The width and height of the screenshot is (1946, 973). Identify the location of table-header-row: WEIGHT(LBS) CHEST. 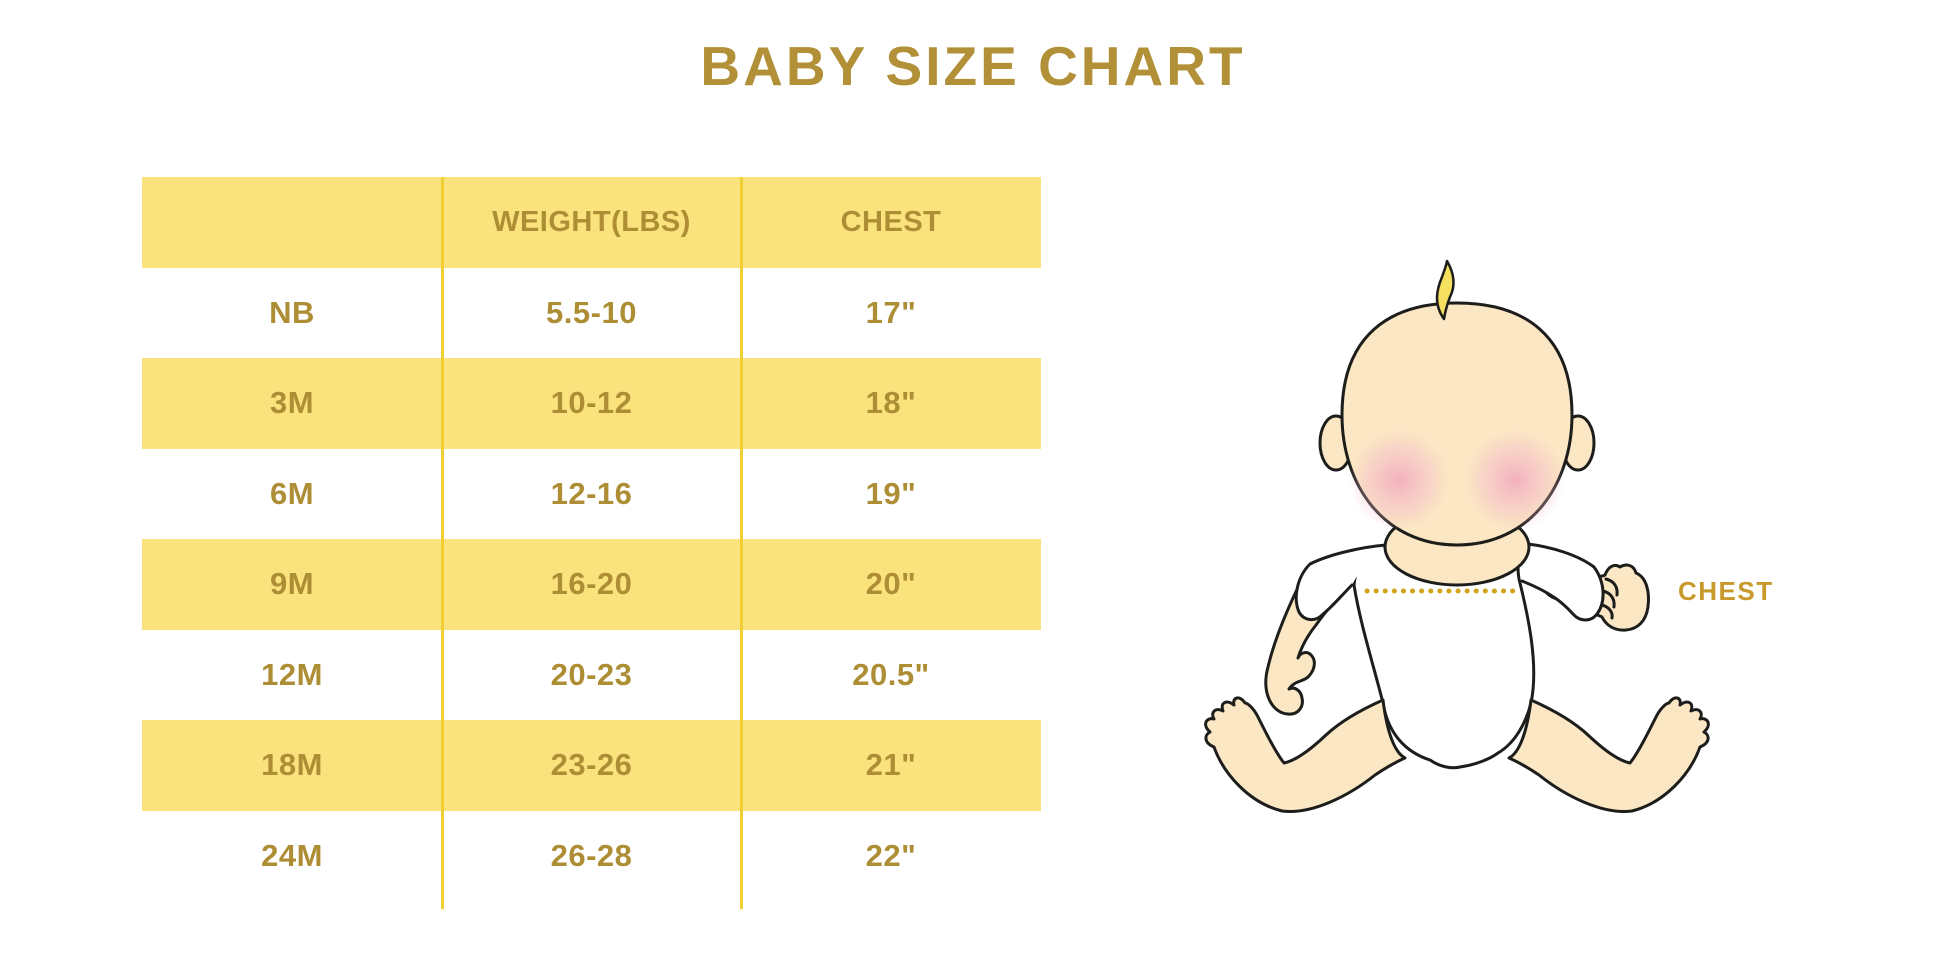
(591, 222).